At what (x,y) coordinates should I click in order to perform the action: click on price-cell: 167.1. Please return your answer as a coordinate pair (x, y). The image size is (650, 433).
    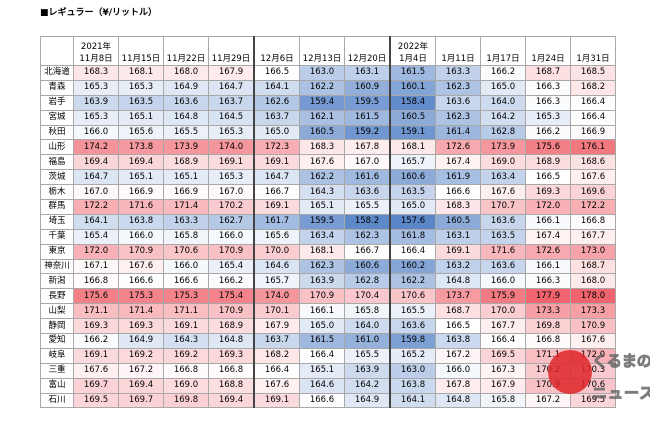
    Looking at the image, I should click on (96, 266).